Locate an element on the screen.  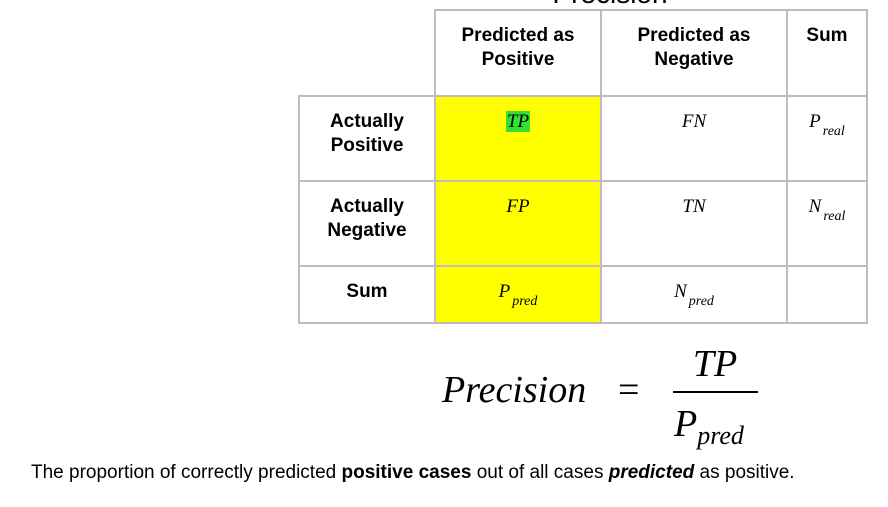
row-header-line: Positive is located at coordinates (367, 145).